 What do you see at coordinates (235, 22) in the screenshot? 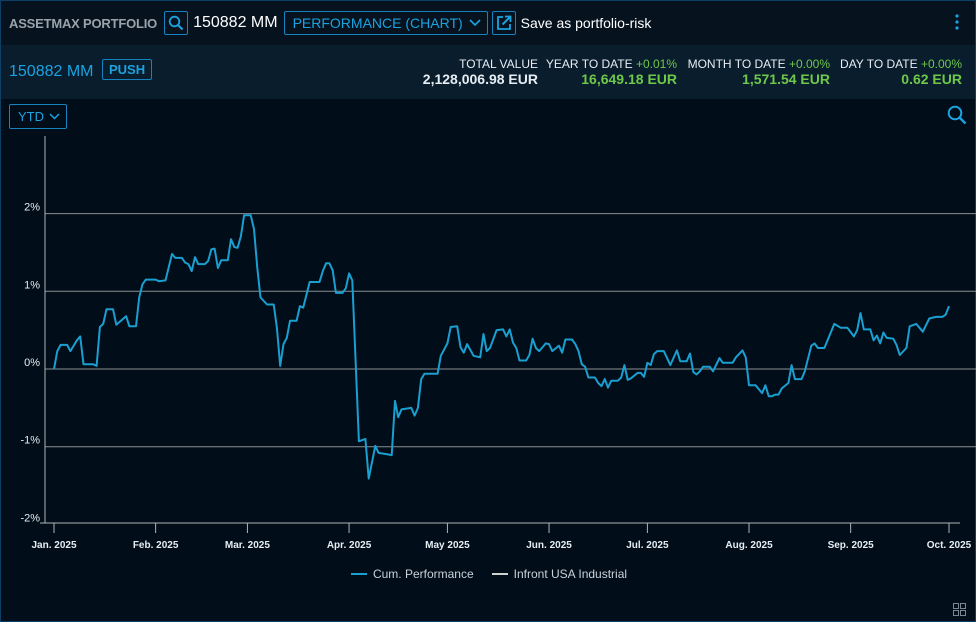
I see `portfolio-id: 150882 MM` at bounding box center [235, 22].